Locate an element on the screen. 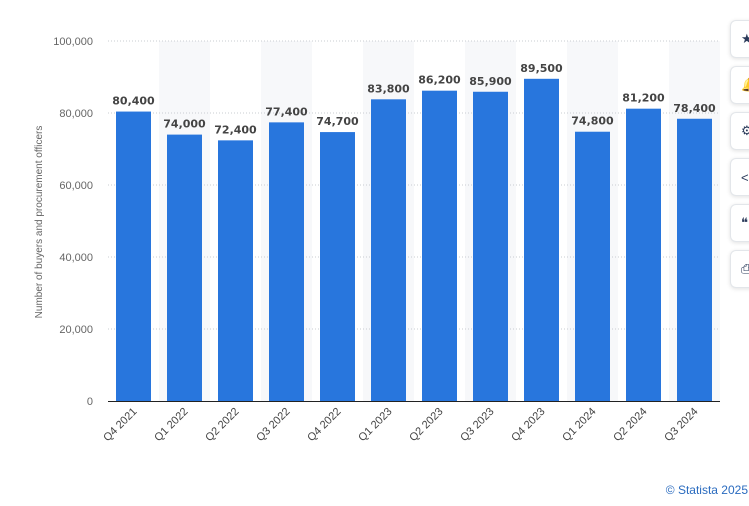  x-tick-label: Q2 2022 is located at coordinates (222, 425).